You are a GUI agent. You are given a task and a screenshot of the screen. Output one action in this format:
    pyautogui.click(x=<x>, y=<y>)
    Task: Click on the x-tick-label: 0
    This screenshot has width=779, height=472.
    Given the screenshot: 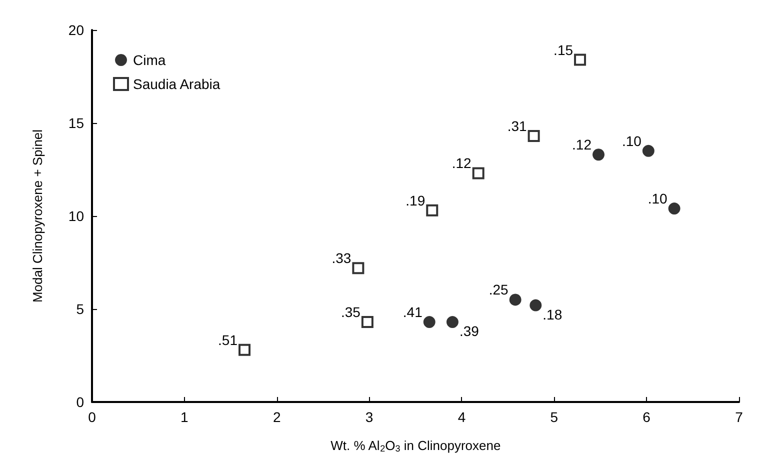 What is the action you would take?
    pyautogui.click(x=92, y=417)
    